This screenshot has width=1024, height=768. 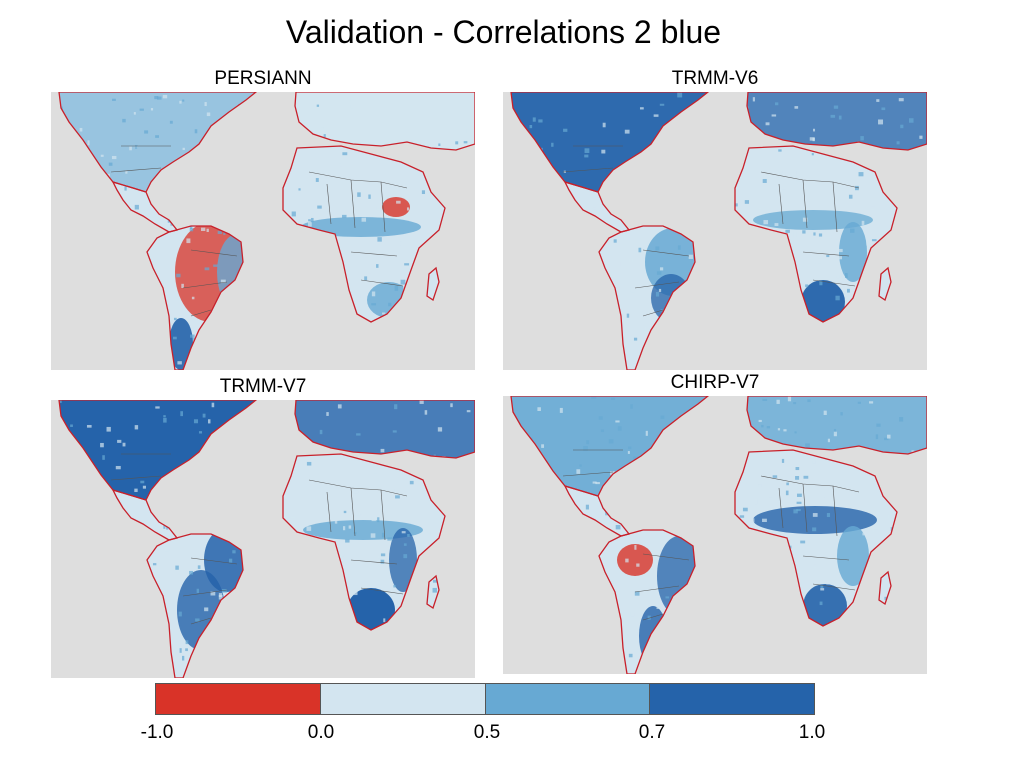 I want to click on coastline-na, so click(x=158, y=142).